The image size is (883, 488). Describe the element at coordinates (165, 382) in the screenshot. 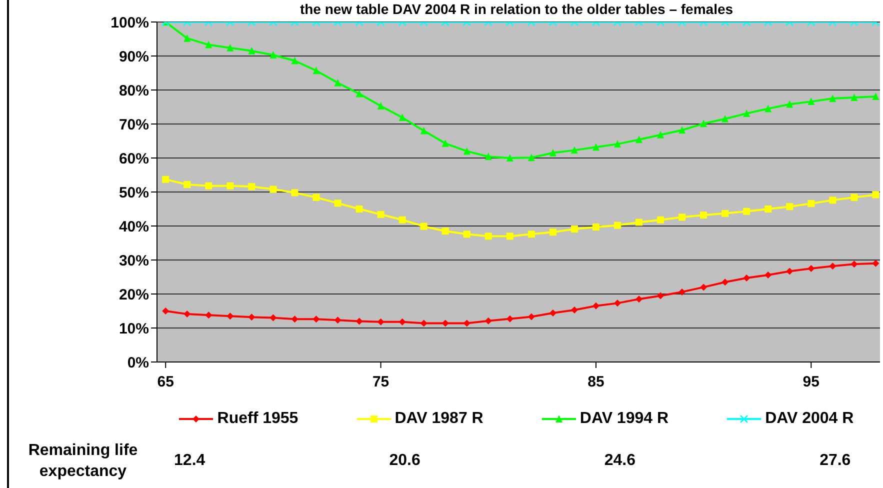

I see `x-tick-label: 65` at that location.